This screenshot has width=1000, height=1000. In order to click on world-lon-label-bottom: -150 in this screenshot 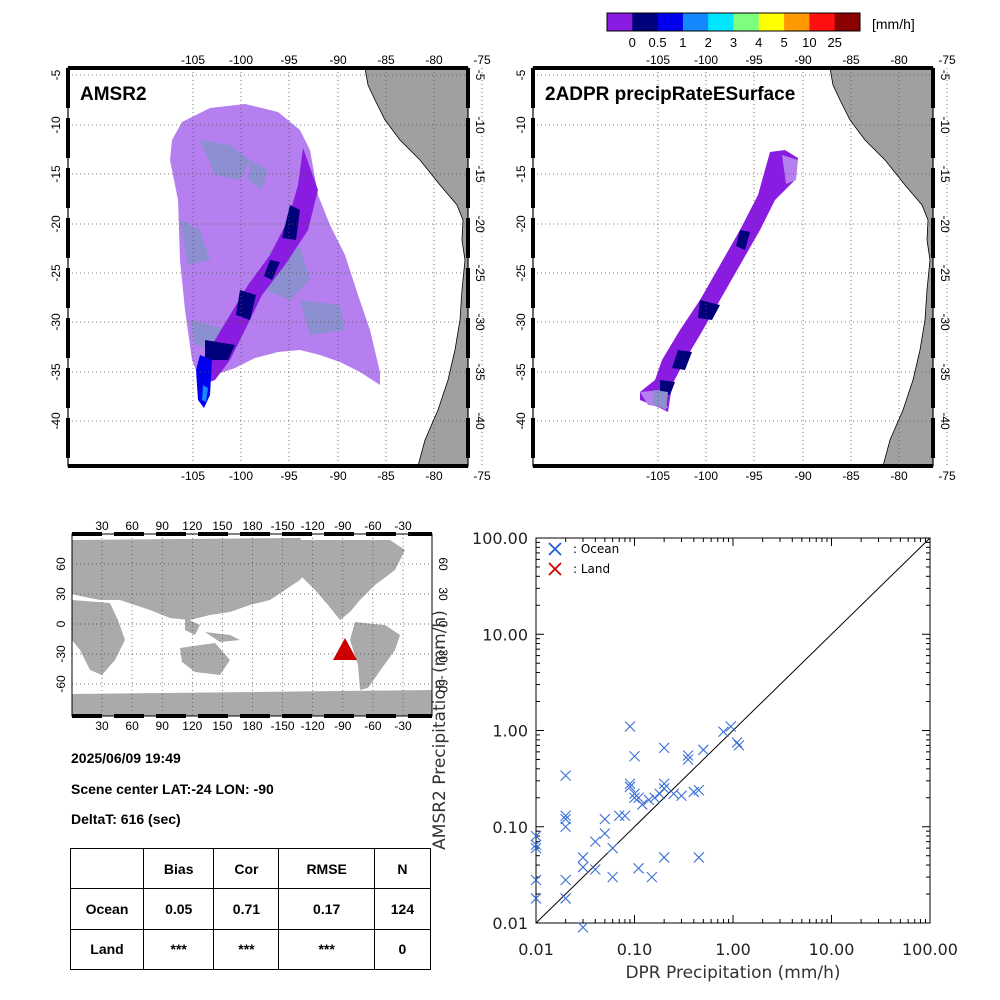, I will do `click(283, 726)`.